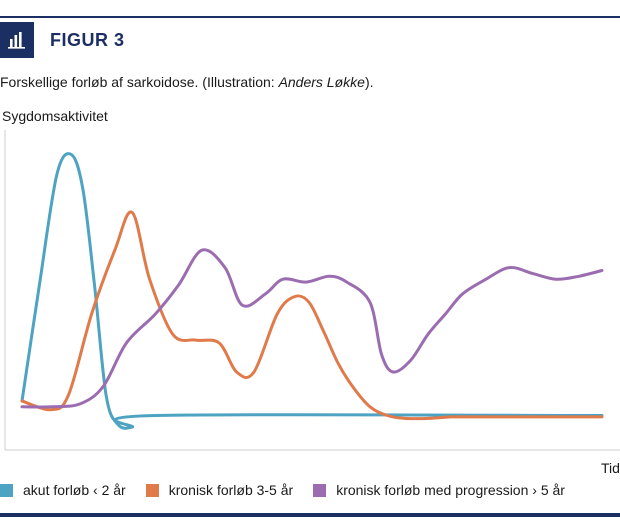  What do you see at coordinates (310, 17) in the screenshot?
I see `top-rule` at bounding box center [310, 17].